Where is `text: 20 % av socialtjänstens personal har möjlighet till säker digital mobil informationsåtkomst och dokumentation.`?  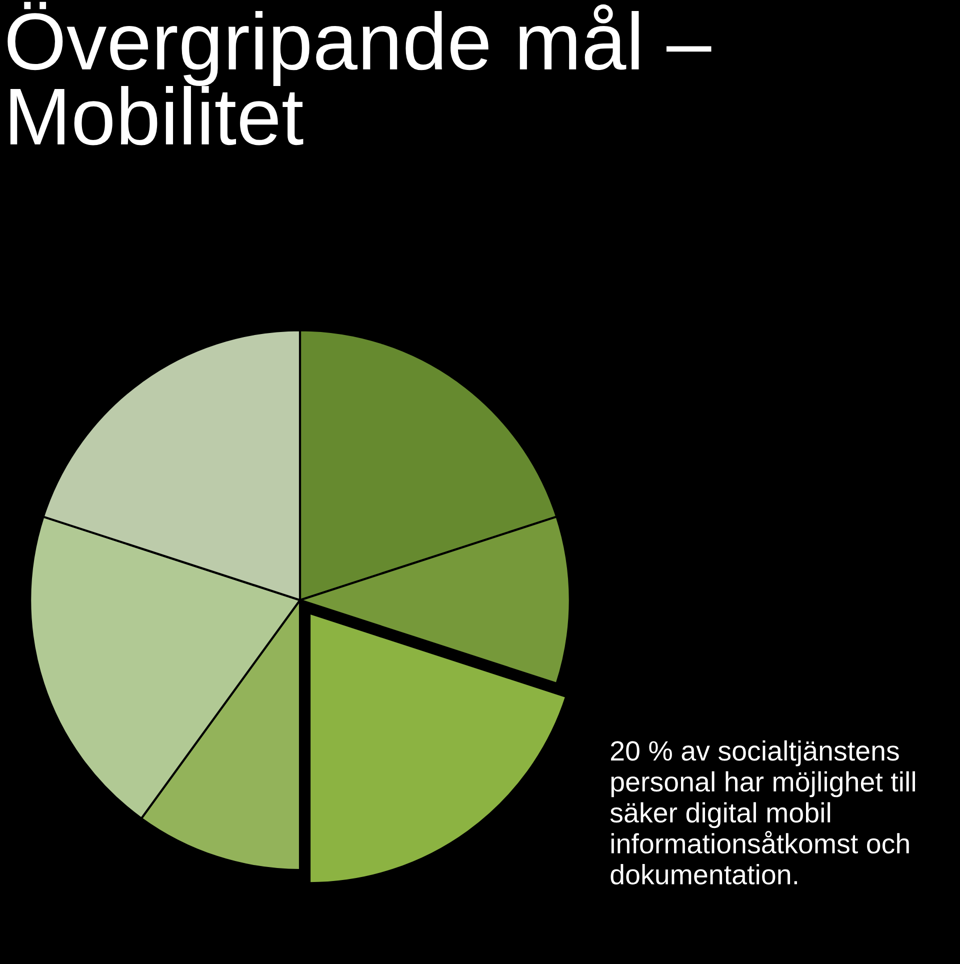 text: 20 % av socialtjänstens personal har möjlighet till säker digital mobil informationsåtkomst och dokumentation. is located at coordinates (762, 812).